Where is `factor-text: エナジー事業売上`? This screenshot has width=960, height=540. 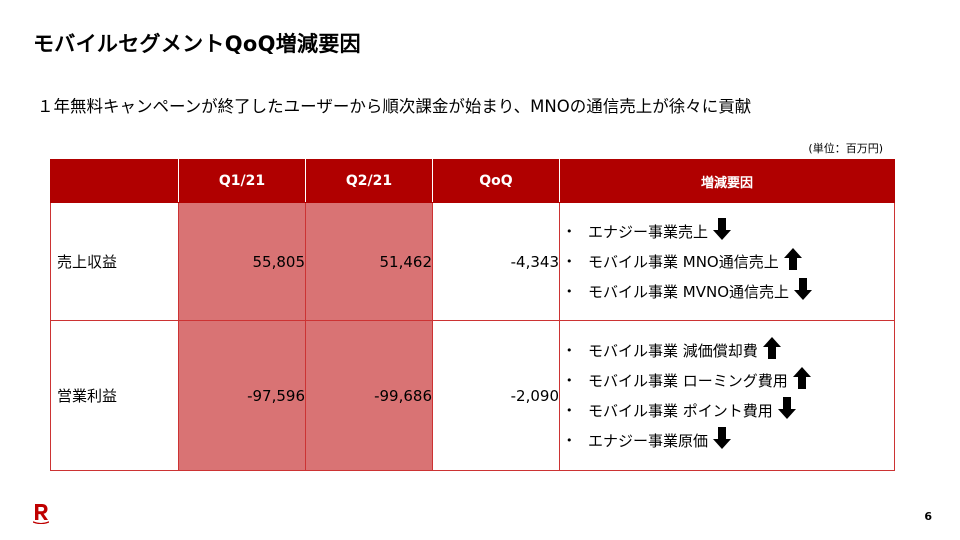
factor-text: エナジー事業売上 is located at coordinates (648, 231).